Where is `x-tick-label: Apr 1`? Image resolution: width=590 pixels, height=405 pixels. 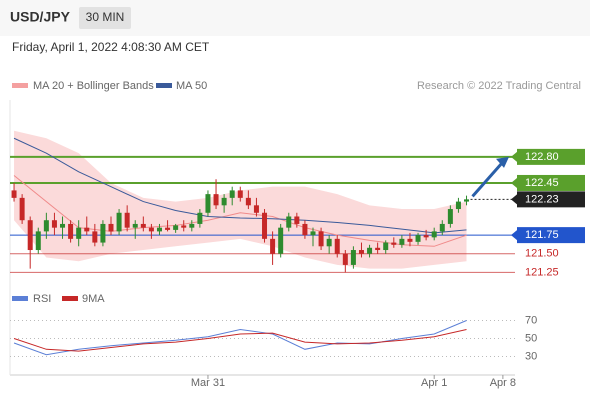 x-tick-label: Apr 1 is located at coordinates (434, 383).